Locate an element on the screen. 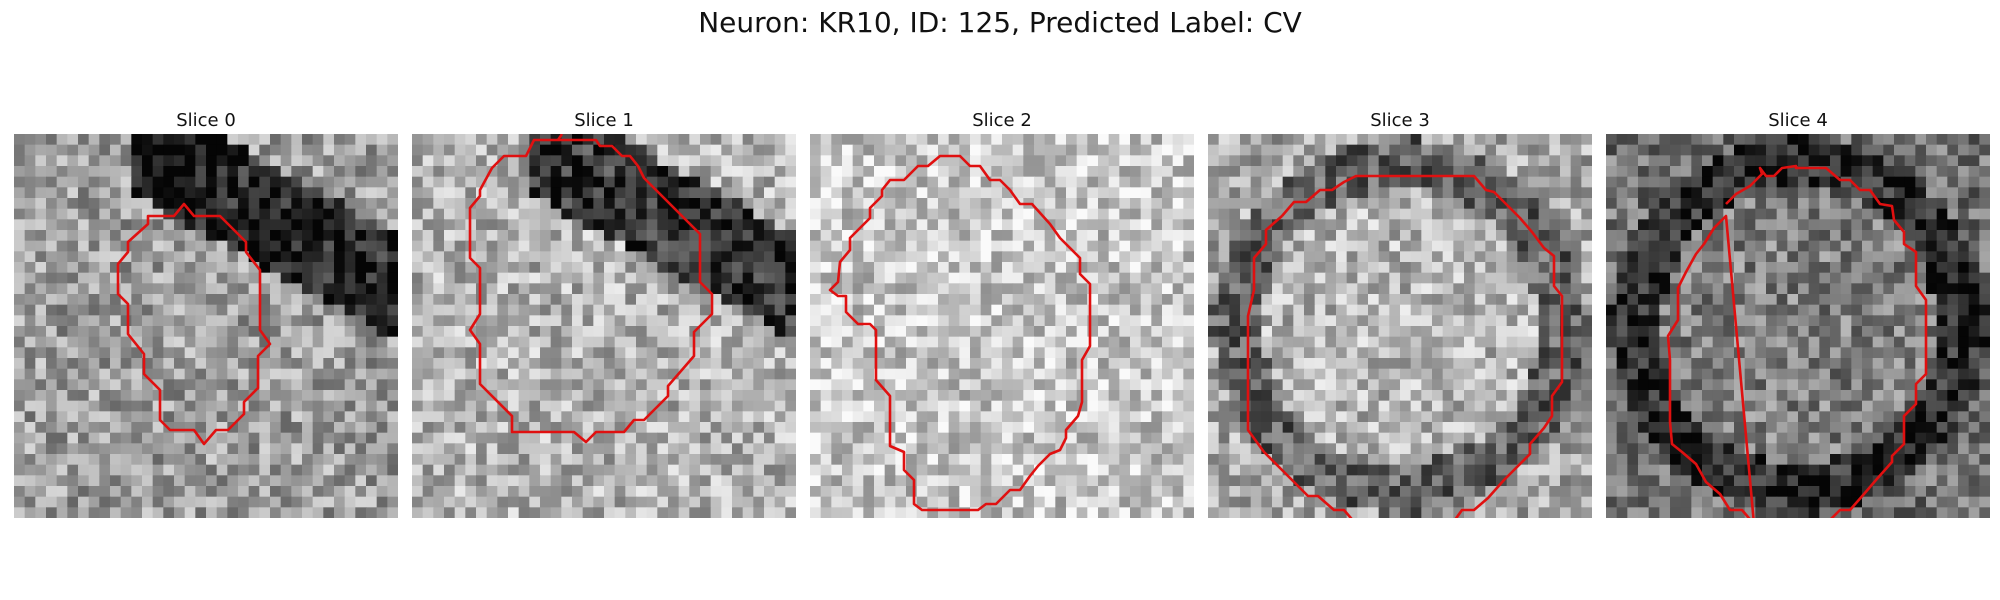 The image size is (2000, 600). slice-panel-4: Slice 4 is located at coordinates (1798, 315).